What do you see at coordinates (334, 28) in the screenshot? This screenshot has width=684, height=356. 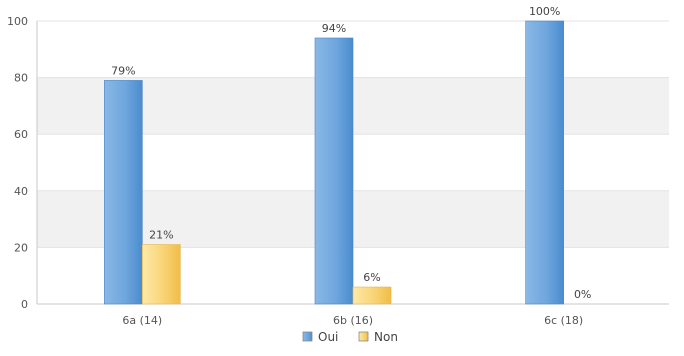 I see `data-label: 94%` at bounding box center [334, 28].